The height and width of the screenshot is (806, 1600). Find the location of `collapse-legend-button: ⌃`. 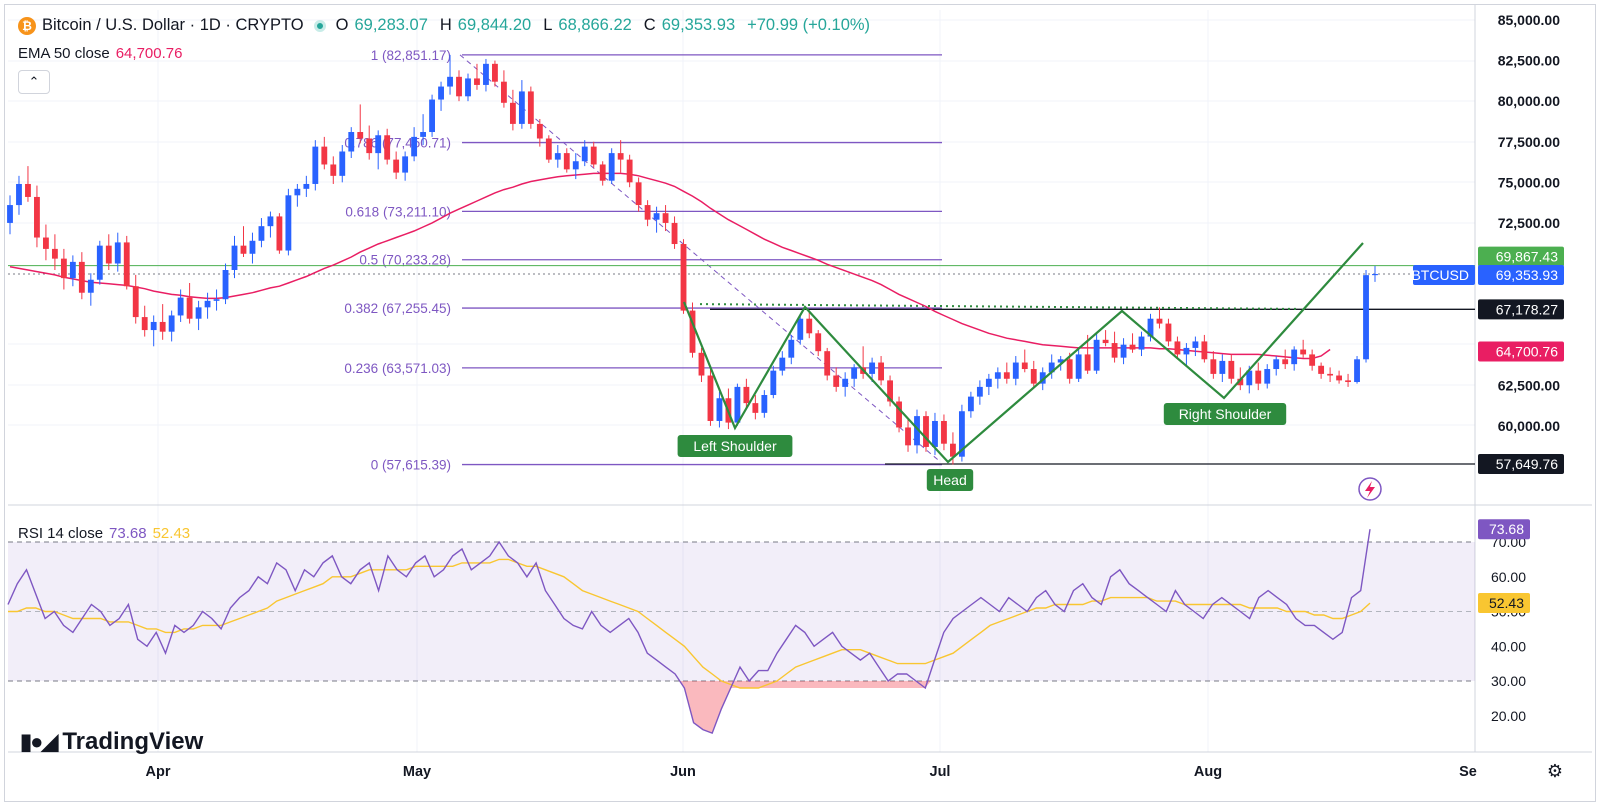

collapse-legend-button: ⌃ is located at coordinates (34, 82).